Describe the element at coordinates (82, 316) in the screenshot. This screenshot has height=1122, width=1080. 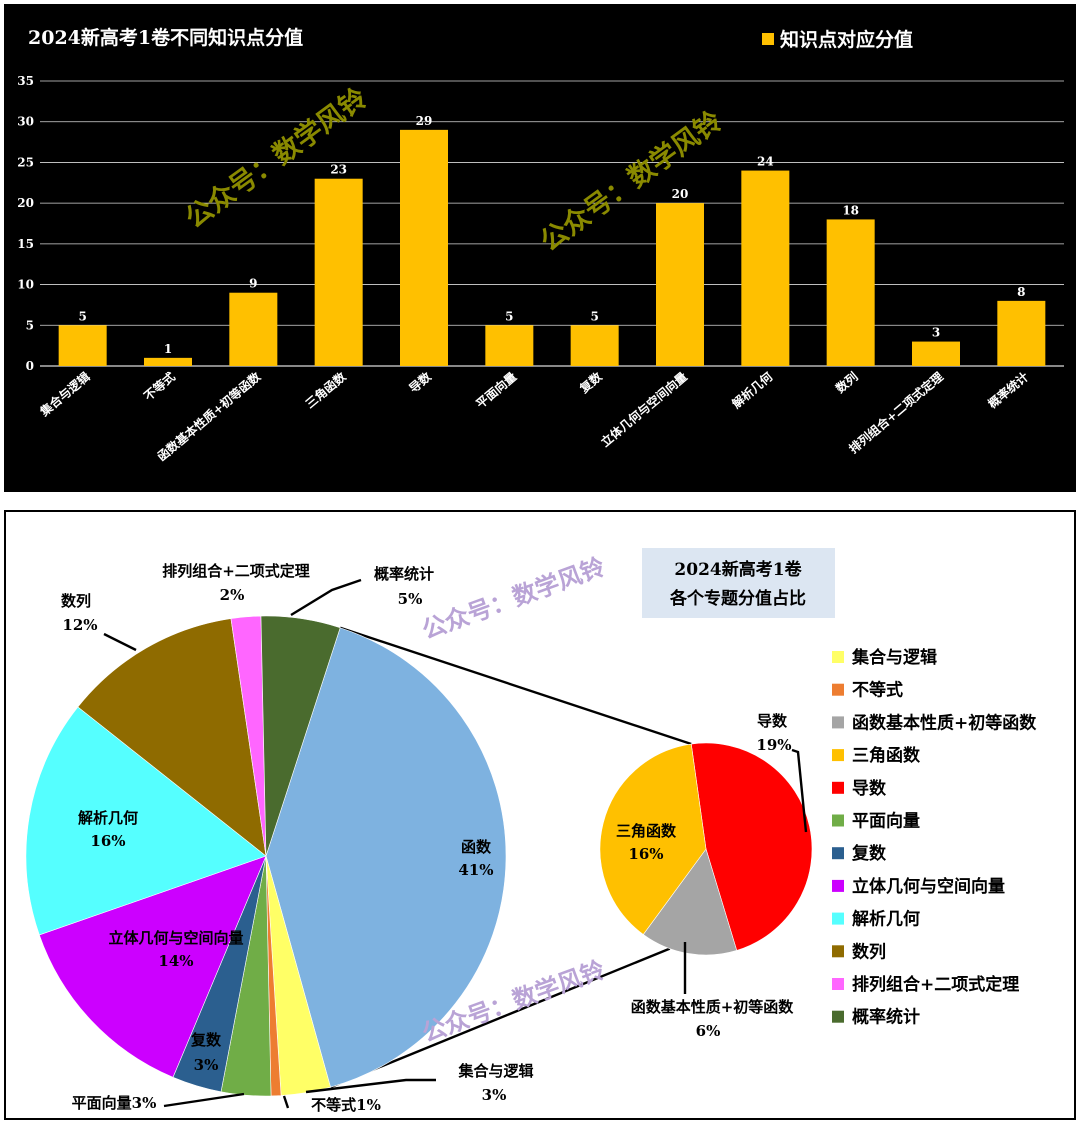
I see `bar-data-label: 5` at that location.